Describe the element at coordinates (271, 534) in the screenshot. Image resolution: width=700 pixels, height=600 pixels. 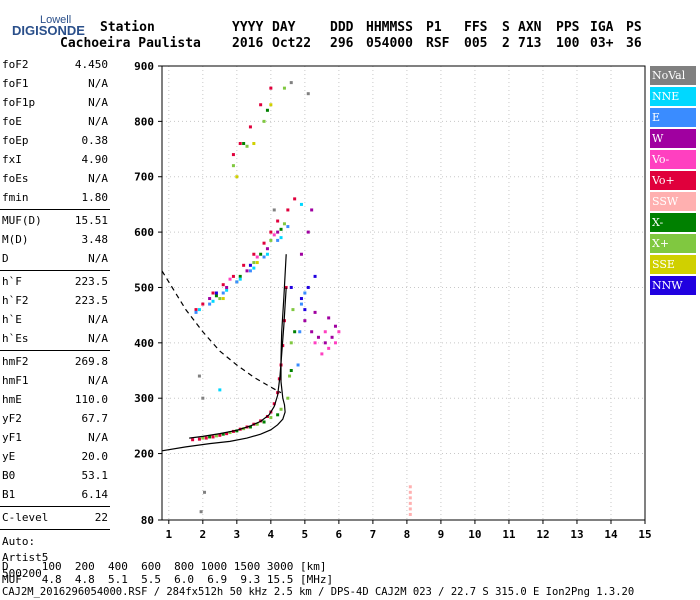
I see `x-tick-label: 4` at that location.